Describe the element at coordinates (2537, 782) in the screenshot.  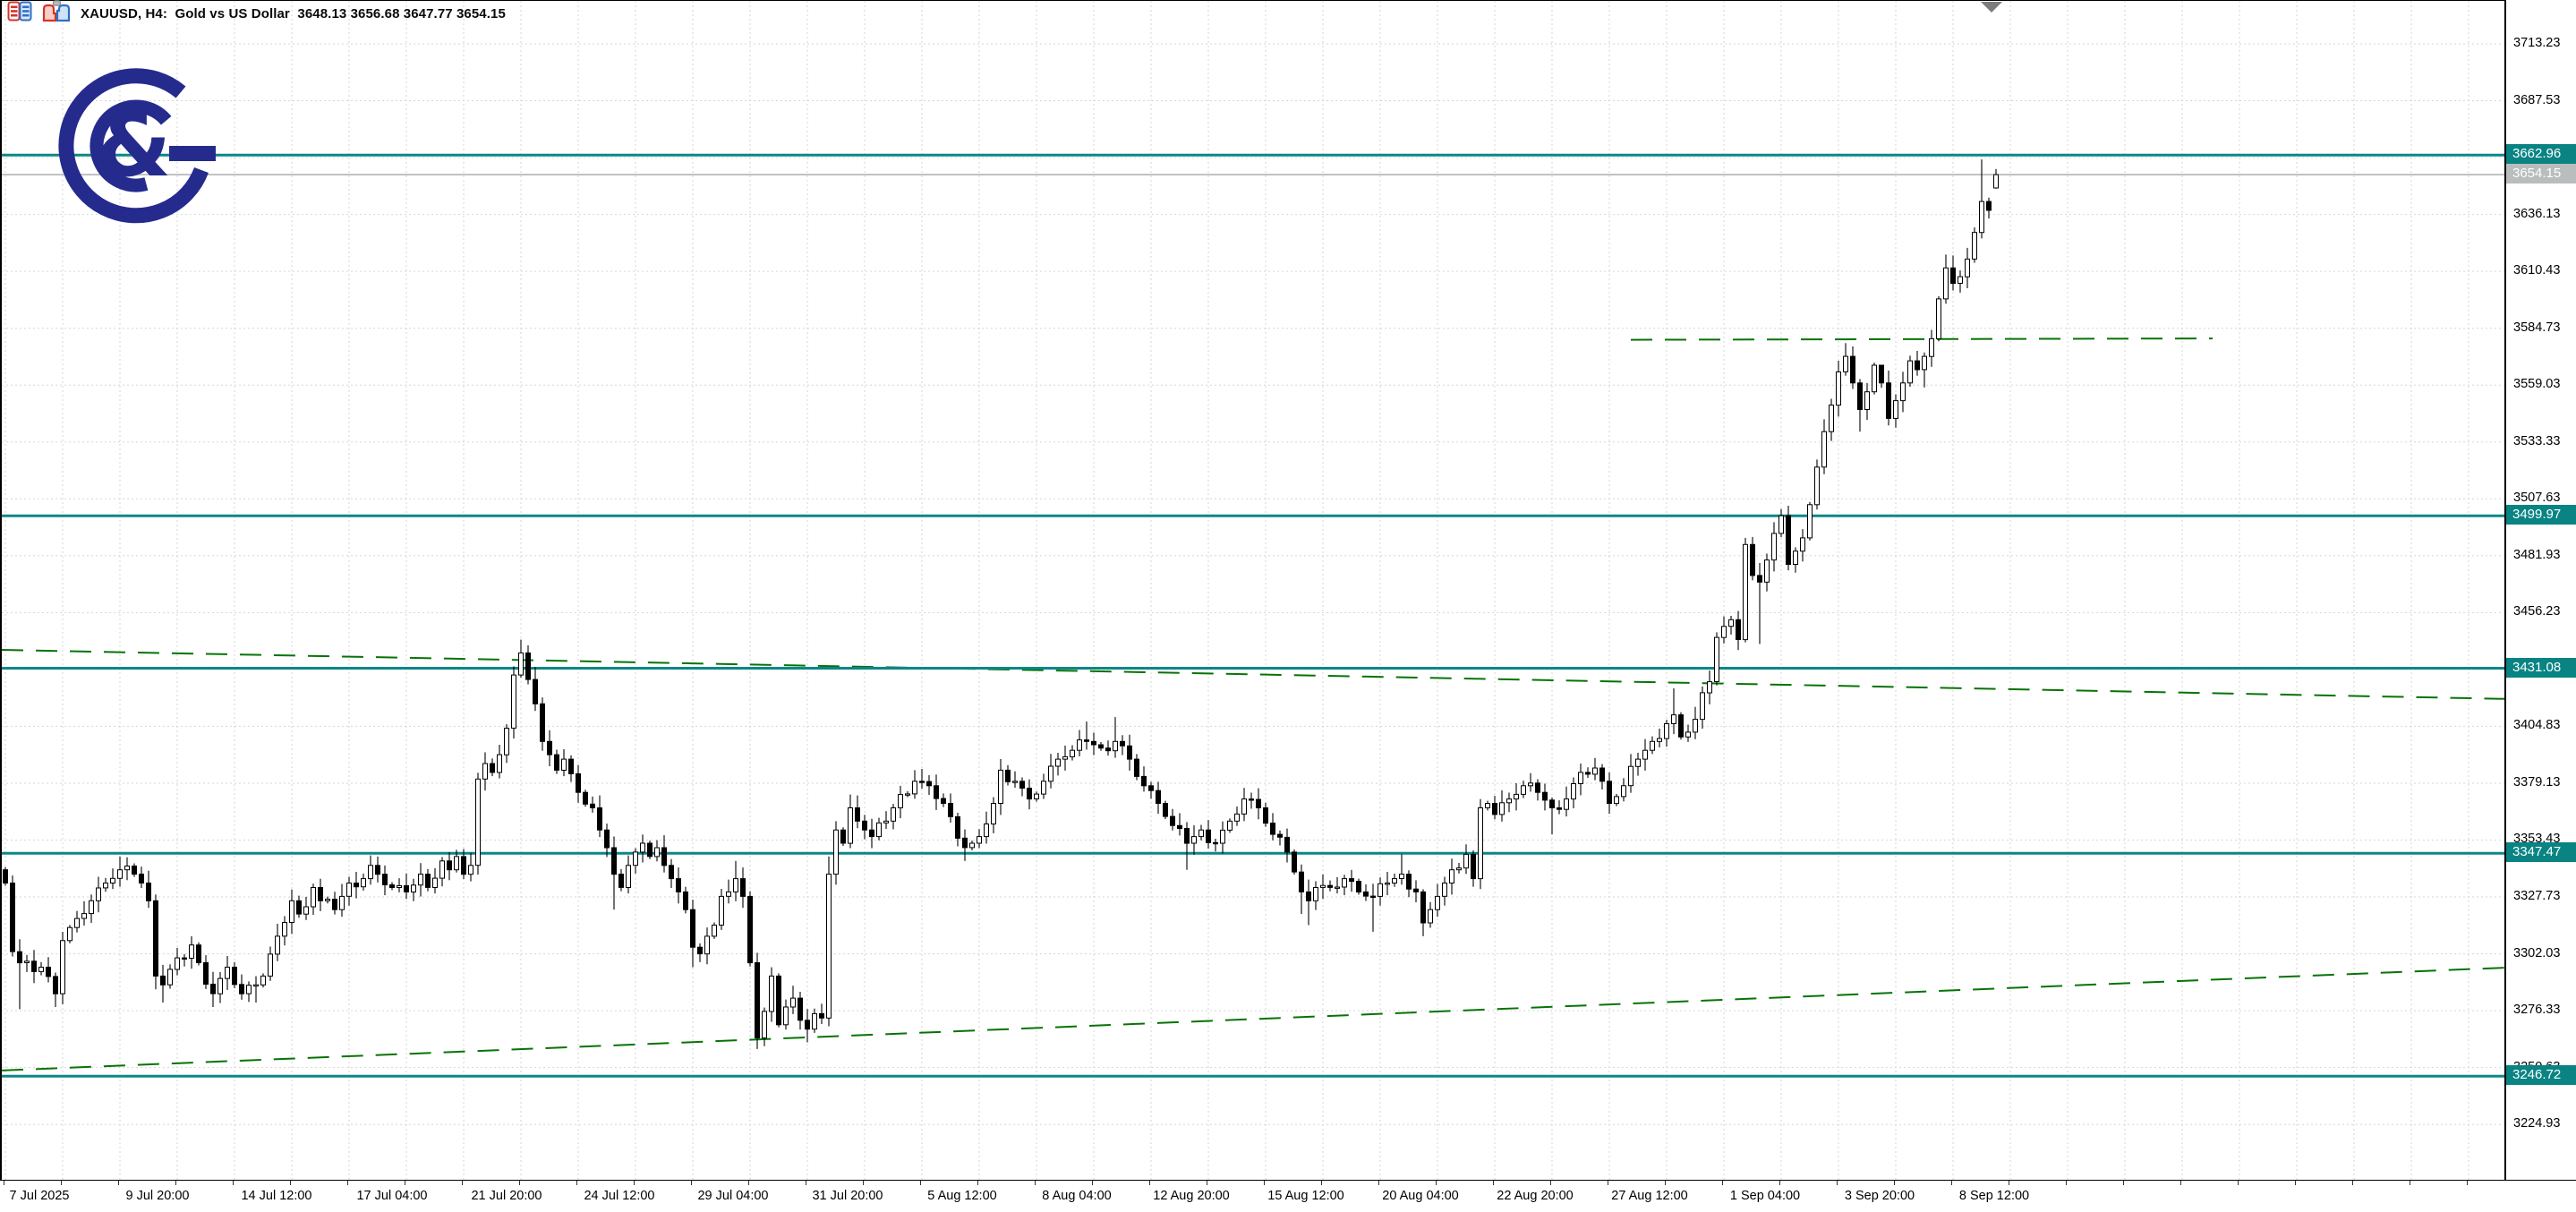
I see `price-tick-label: 3379.13` at that location.